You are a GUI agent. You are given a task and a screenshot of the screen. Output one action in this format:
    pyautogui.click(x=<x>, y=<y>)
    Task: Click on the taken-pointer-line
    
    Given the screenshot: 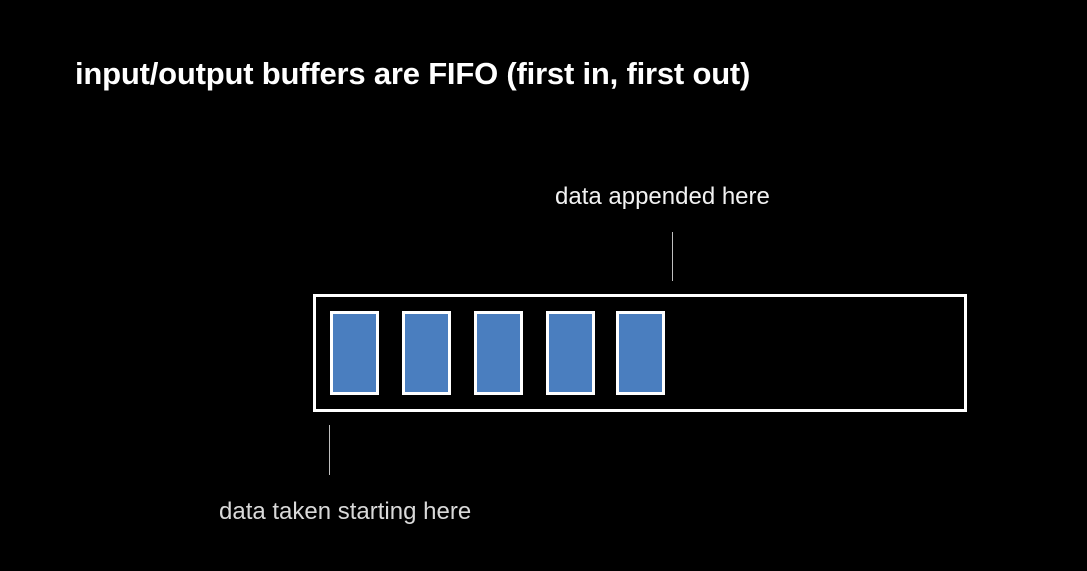 What is the action you would take?
    pyautogui.click(x=329, y=450)
    